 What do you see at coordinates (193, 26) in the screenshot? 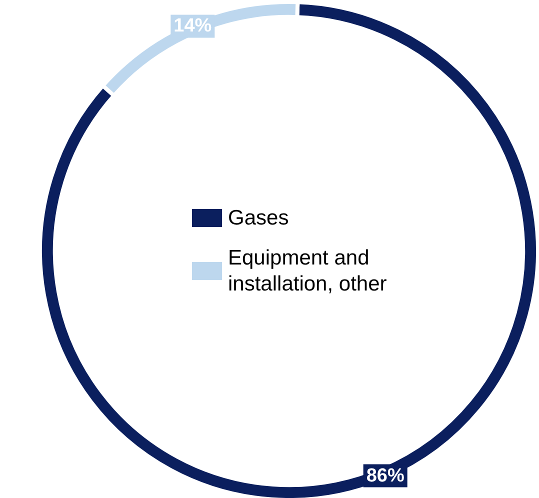
I see `data-label: 14%` at bounding box center [193, 26].